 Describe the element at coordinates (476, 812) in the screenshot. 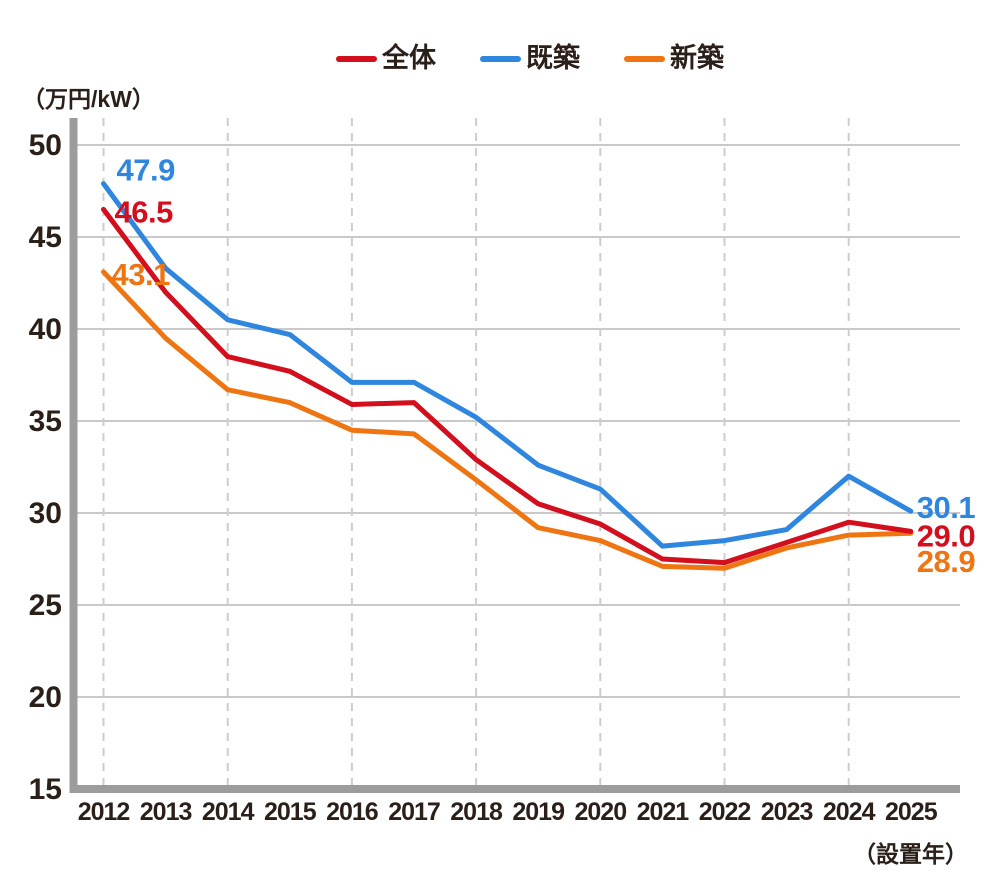

I see `x-tick-label: 2018` at that location.